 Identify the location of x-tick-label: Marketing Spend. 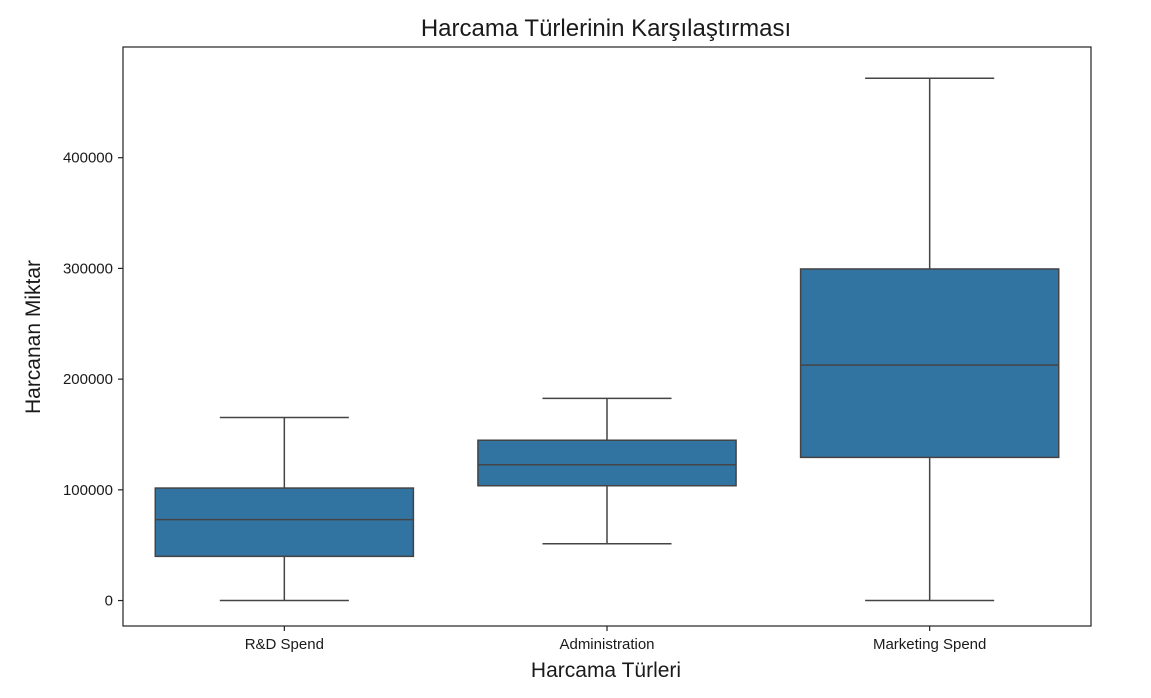
(929, 644).